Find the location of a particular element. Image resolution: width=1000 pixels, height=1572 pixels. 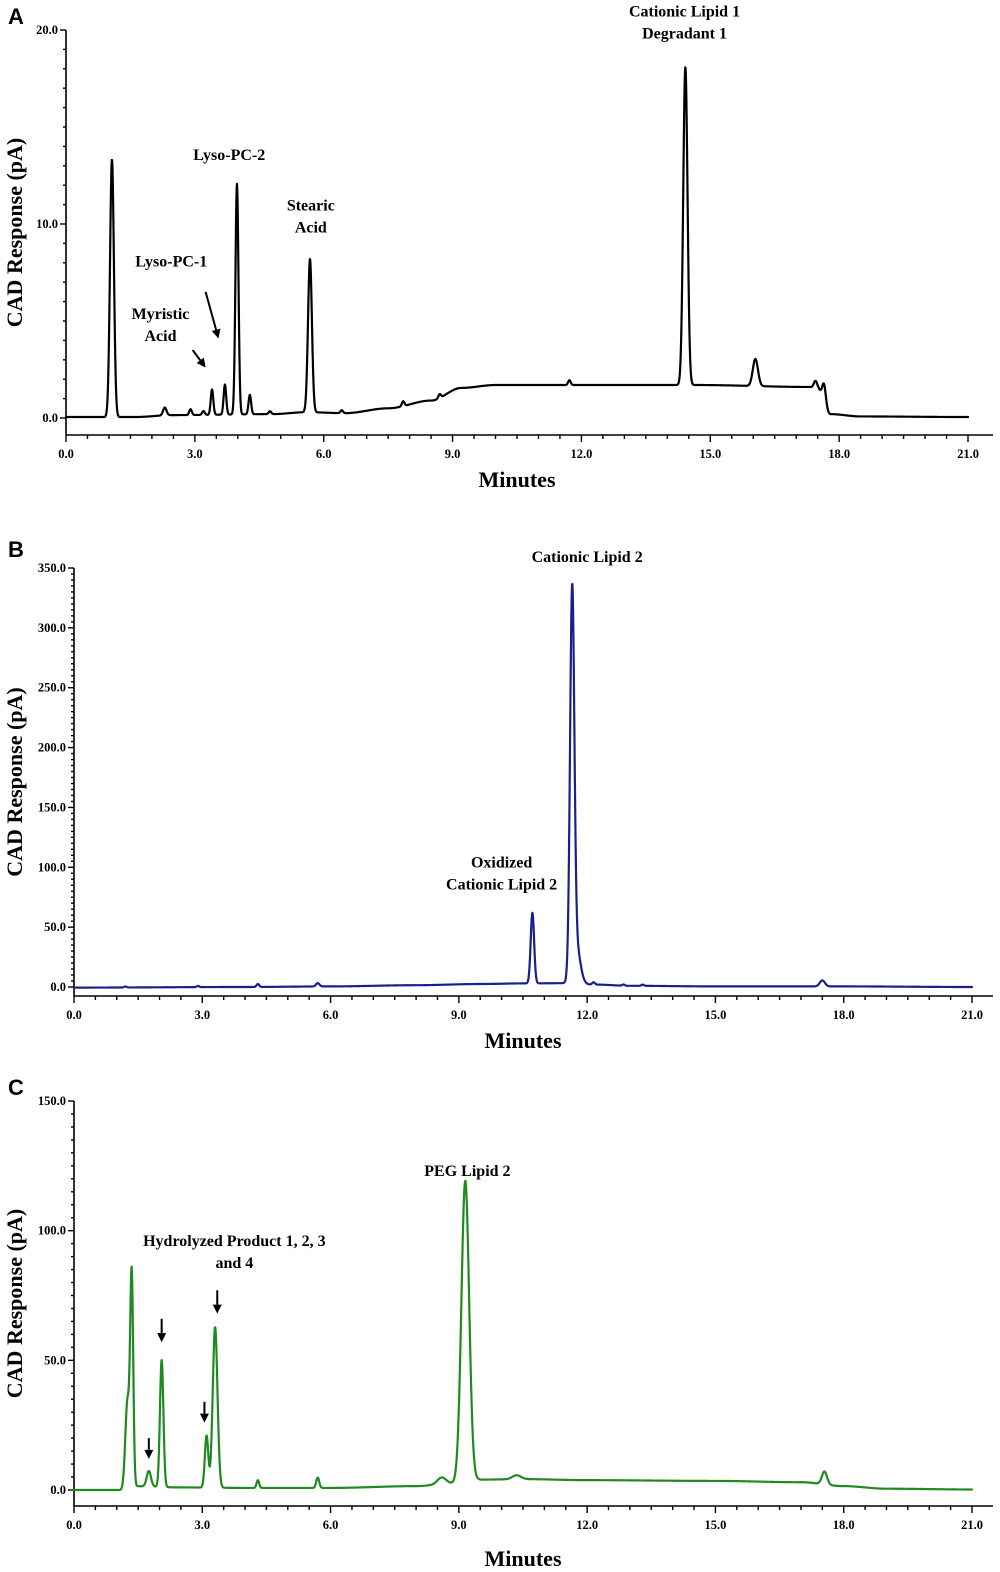

peak-annotation: Cationic Lipid 2 is located at coordinates (587, 557).